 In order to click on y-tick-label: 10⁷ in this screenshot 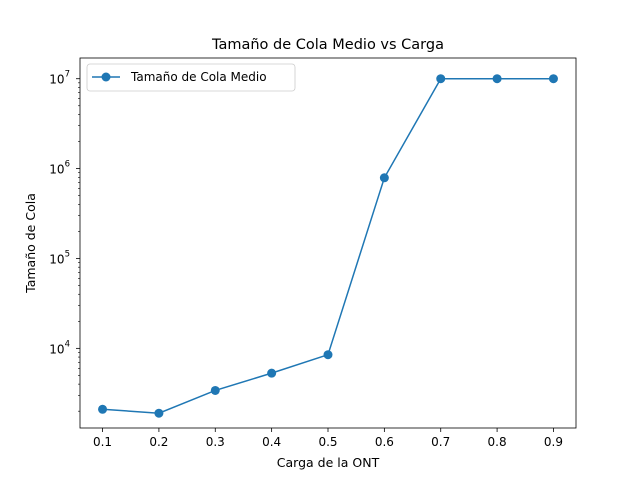, I will do `click(59, 78)`.